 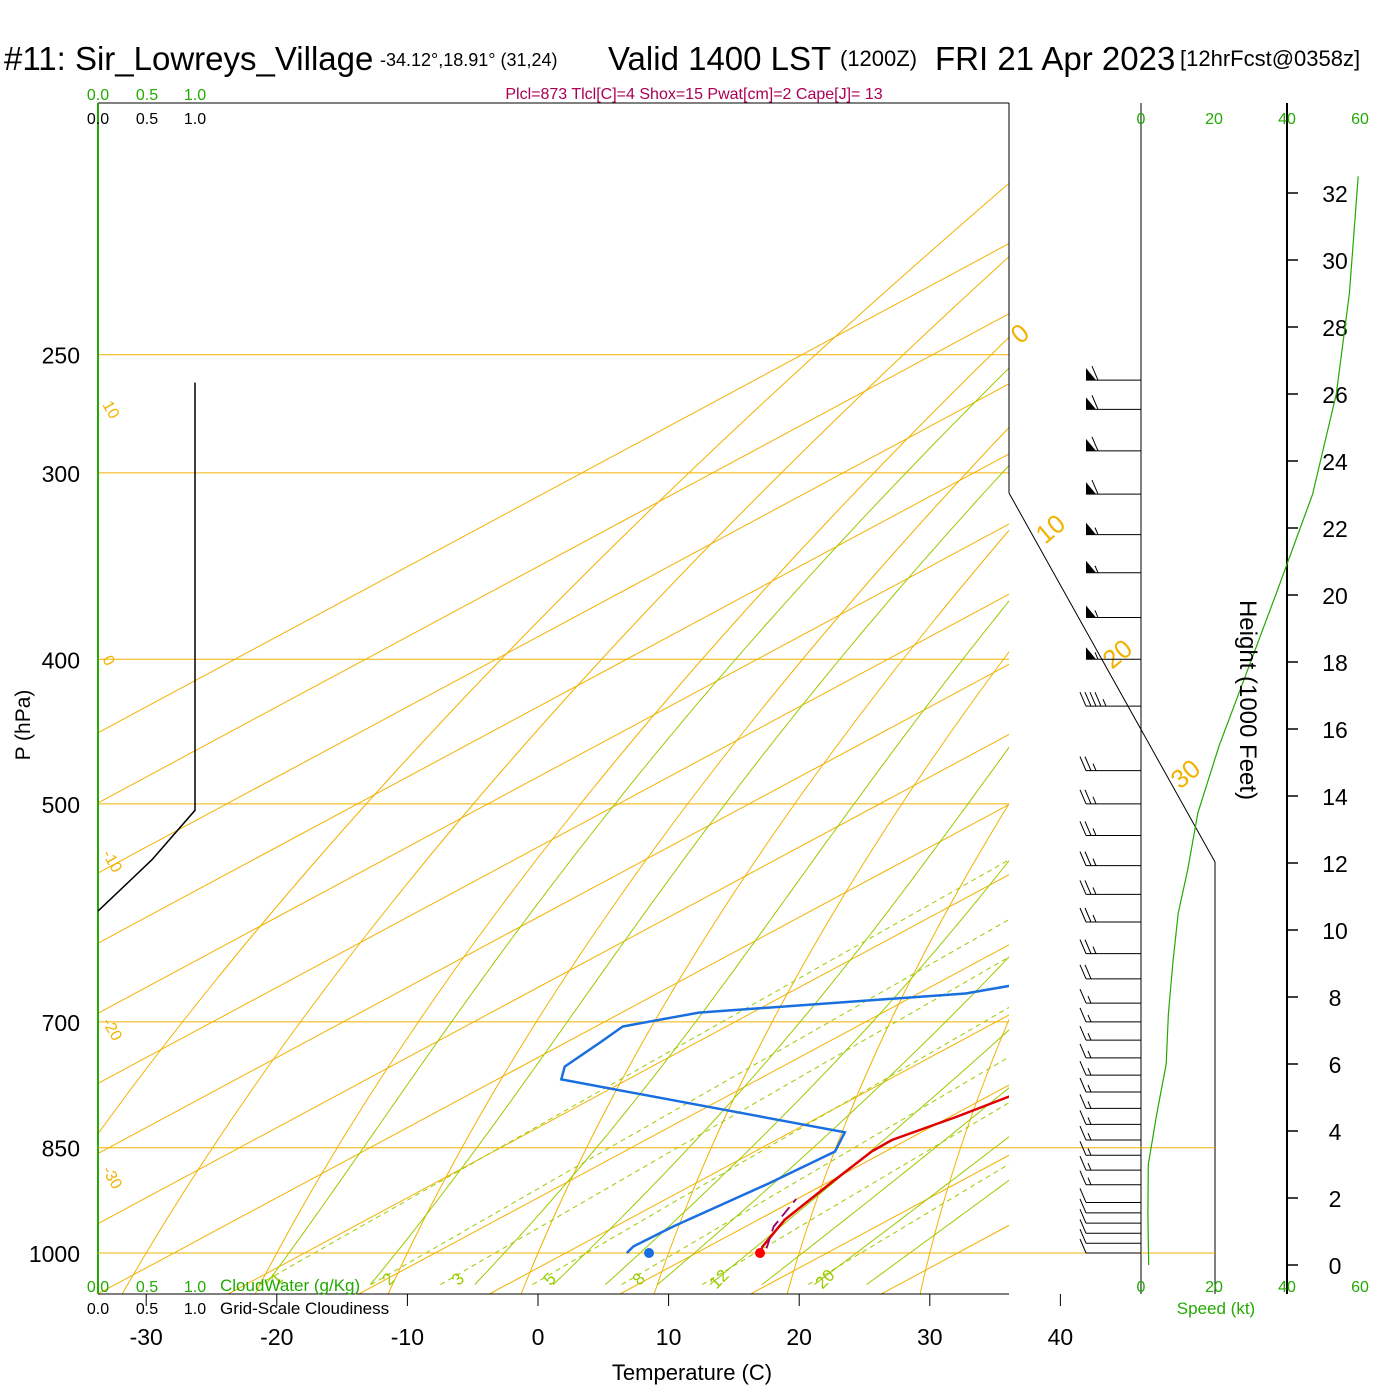 What do you see at coordinates (1141, 1287) in the screenshot?
I see `speed-tick-bottom: 0` at bounding box center [1141, 1287].